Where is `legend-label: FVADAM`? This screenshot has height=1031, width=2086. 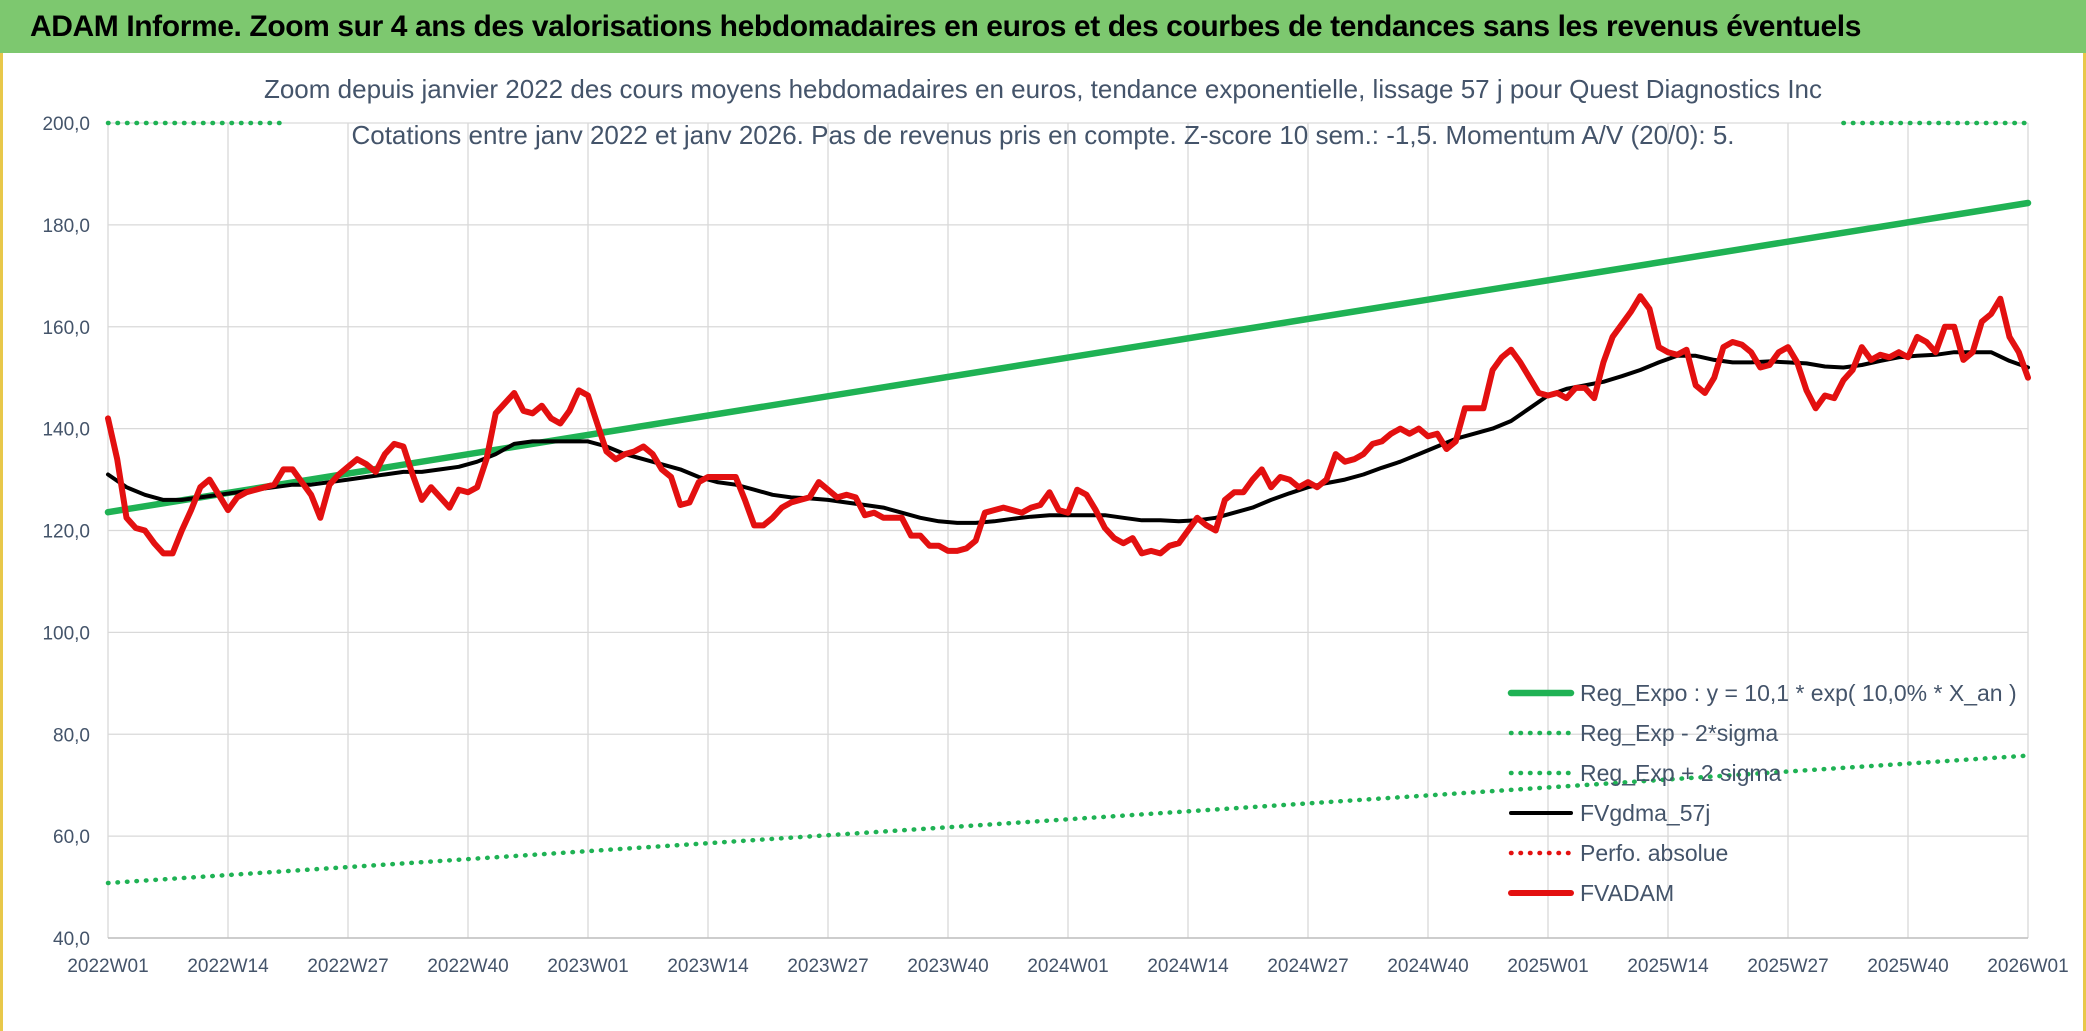
legend-label: FVADAM is located at coordinates (1627, 893).